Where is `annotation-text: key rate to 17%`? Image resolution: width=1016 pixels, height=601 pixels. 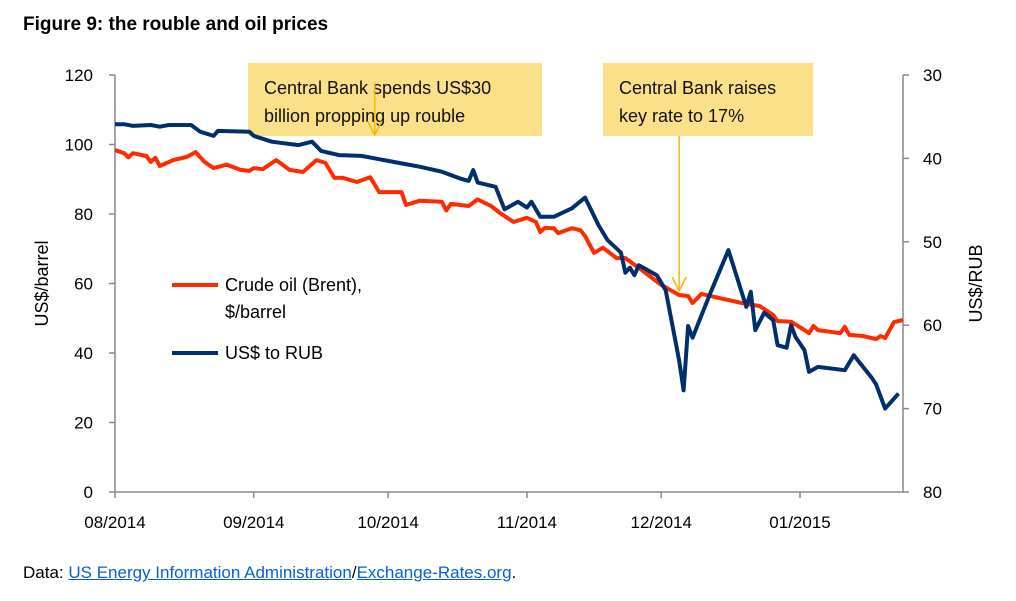
annotation-text: key rate to 17% is located at coordinates (681, 116).